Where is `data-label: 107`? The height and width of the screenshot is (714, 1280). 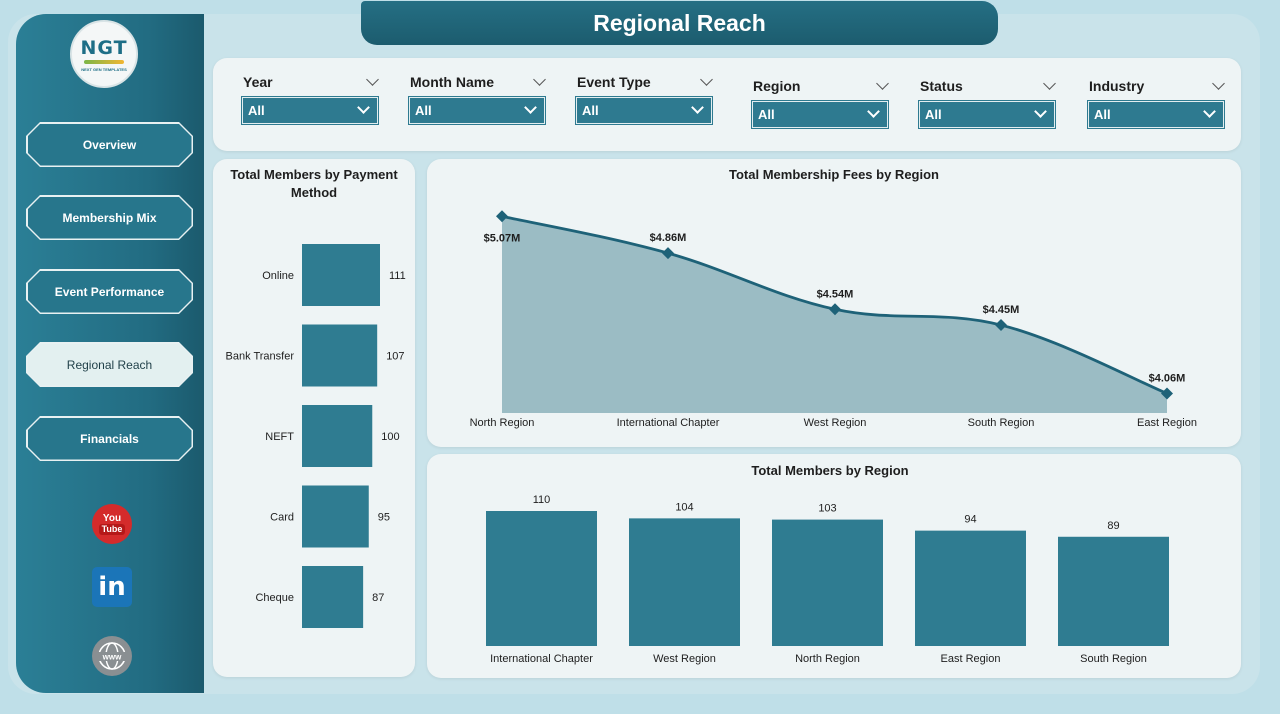 data-label: 107 is located at coordinates (395, 357).